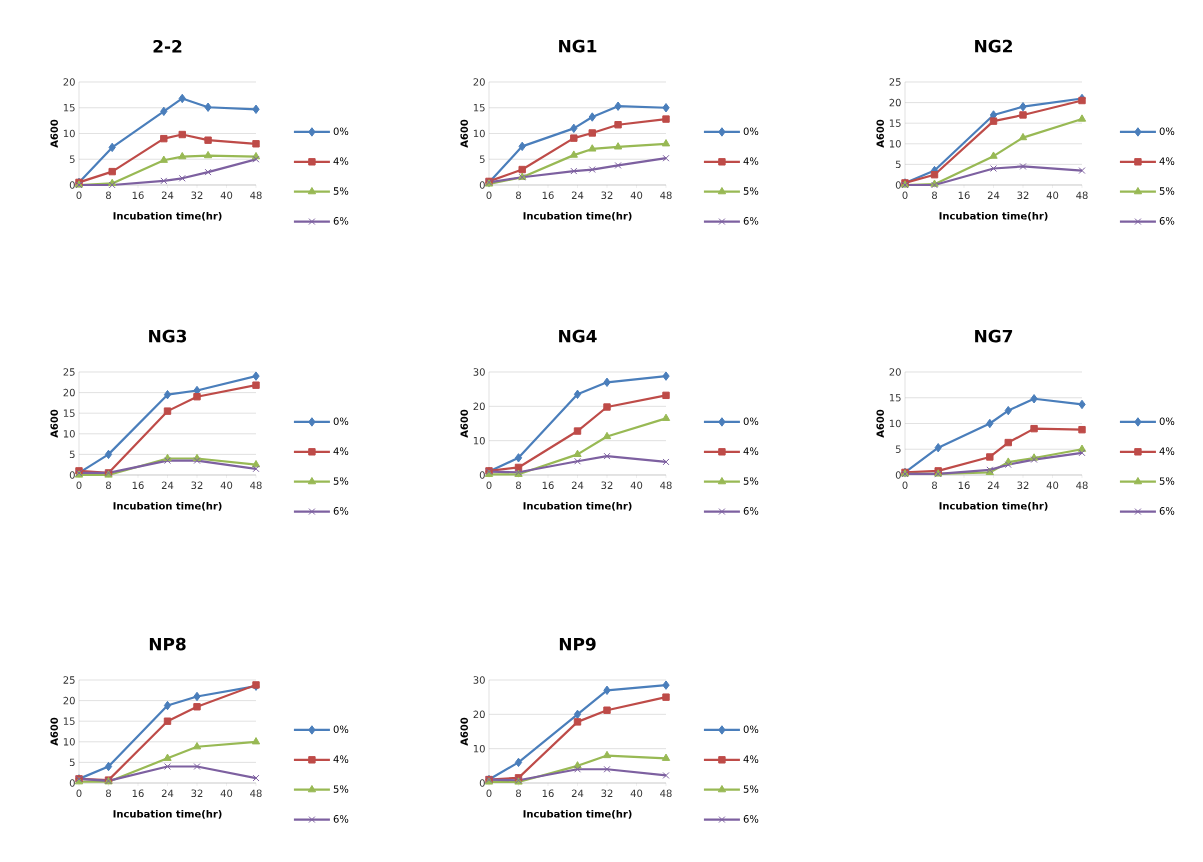 The height and width of the screenshot is (862, 1203). I want to click on chart-title: NG2, so click(993, 46).